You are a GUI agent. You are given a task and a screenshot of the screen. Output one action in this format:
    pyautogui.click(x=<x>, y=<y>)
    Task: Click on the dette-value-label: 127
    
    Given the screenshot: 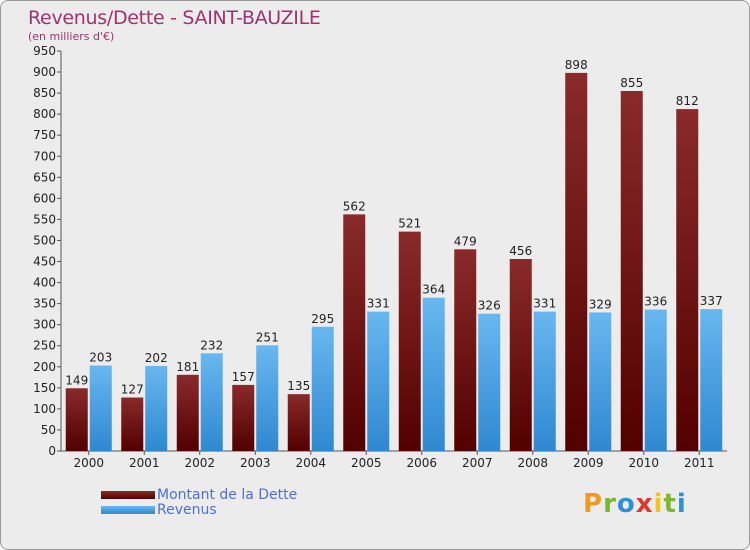 What is the action you would take?
    pyautogui.click(x=132, y=390)
    